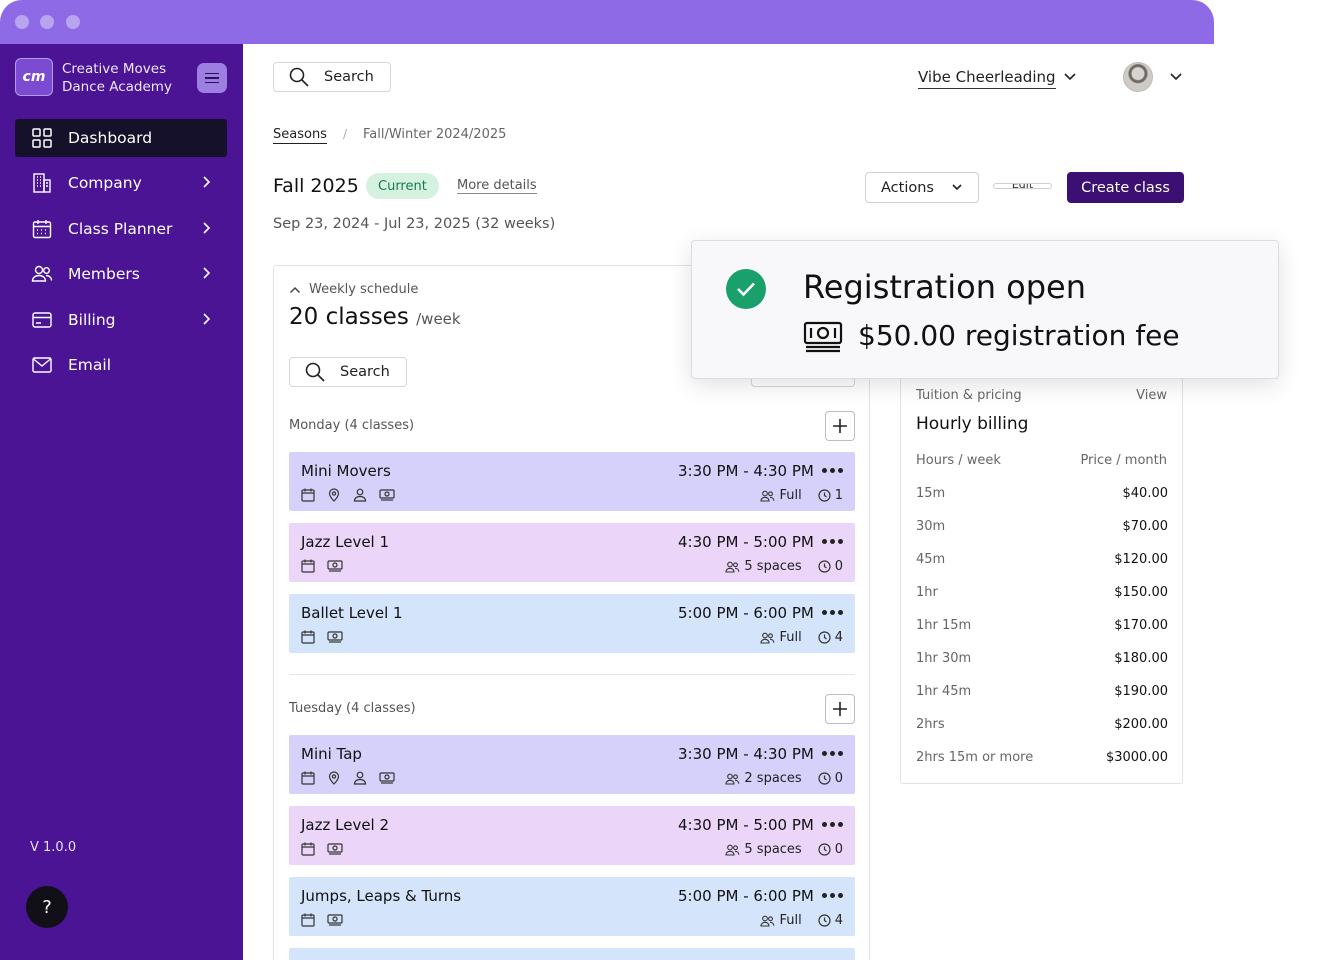 The height and width of the screenshot is (960, 1320). What do you see at coordinates (572, 481) in the screenshot?
I see `class-row: Mini Movers 3:30 PM - 4:30 PM Full` at bounding box center [572, 481].